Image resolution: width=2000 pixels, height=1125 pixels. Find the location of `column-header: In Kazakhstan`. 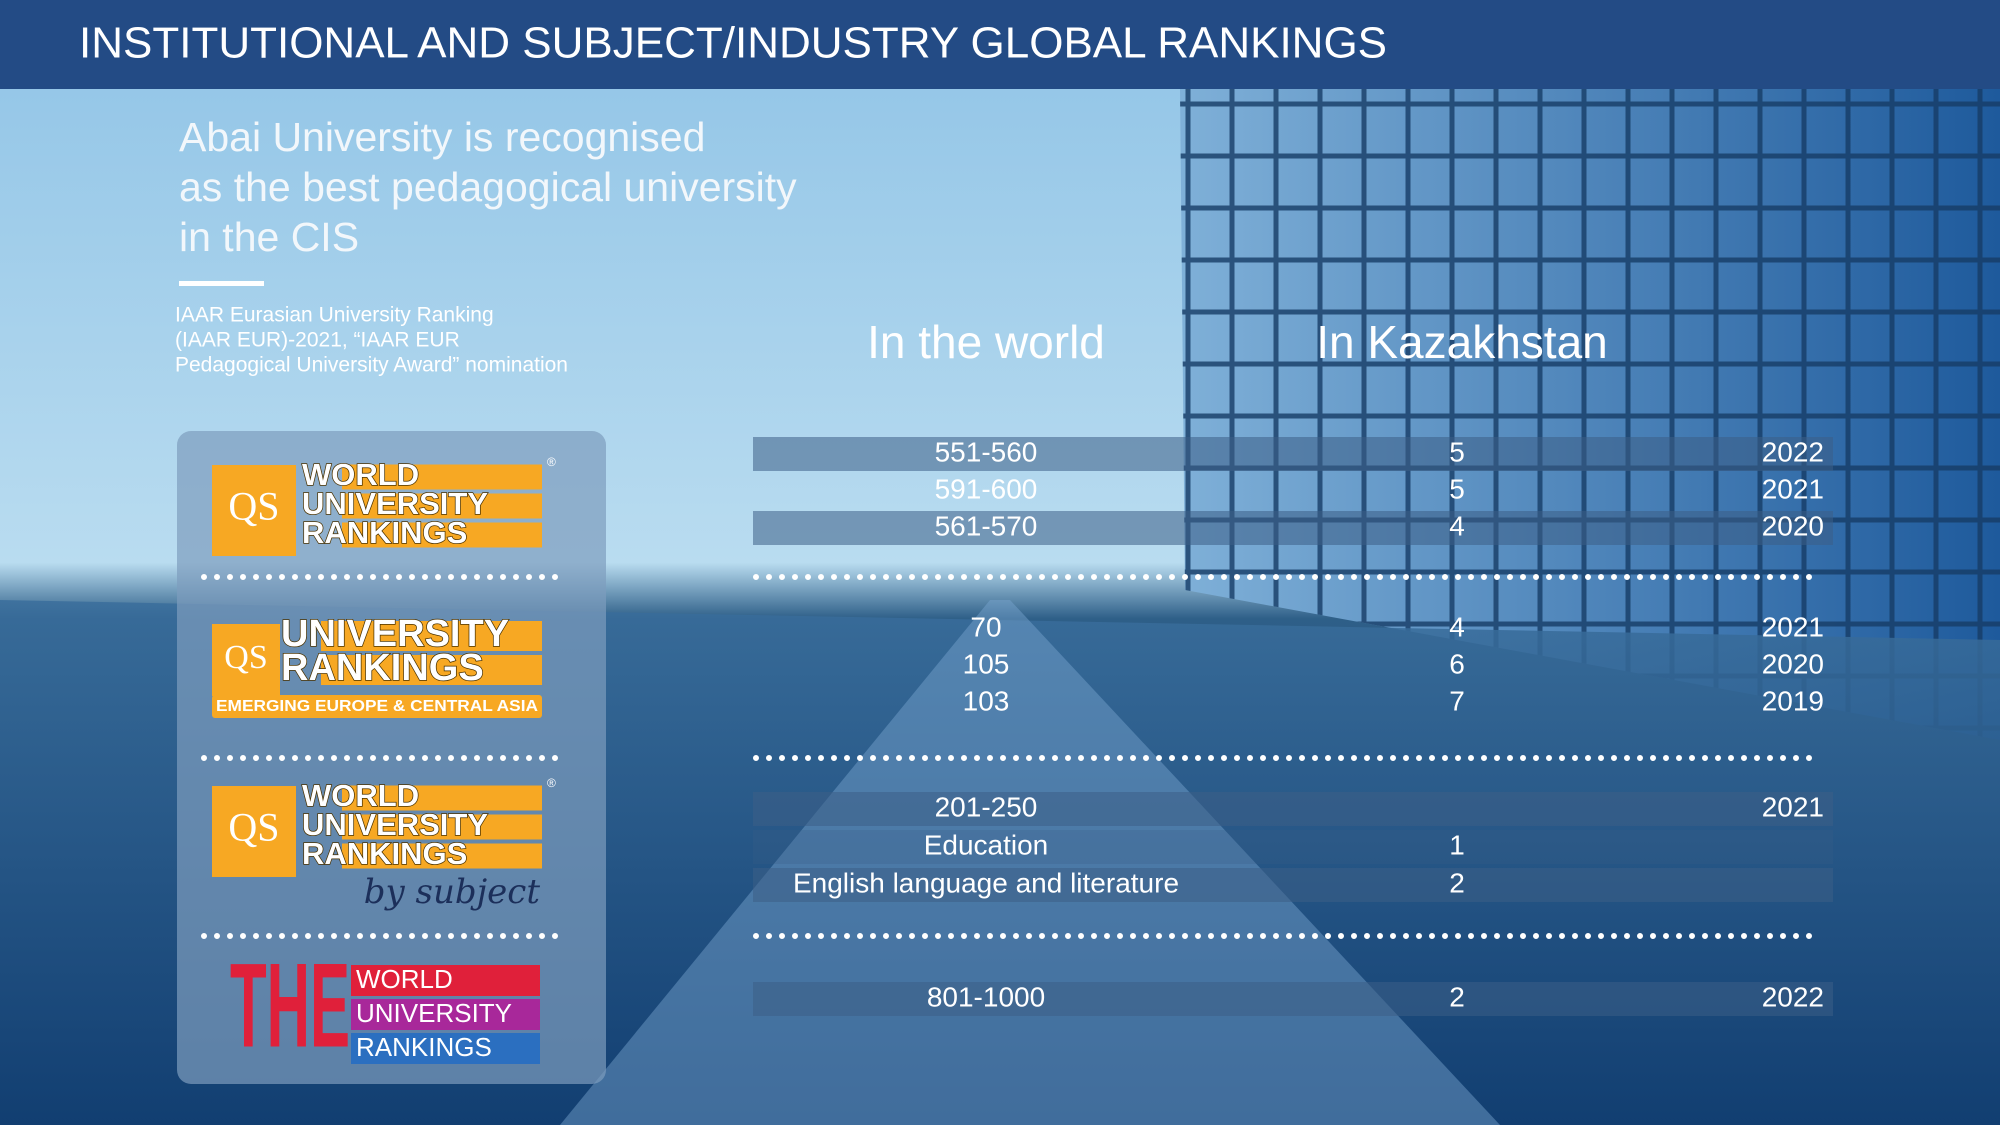

column-header: In Kazakhstan is located at coordinates (1462, 342).